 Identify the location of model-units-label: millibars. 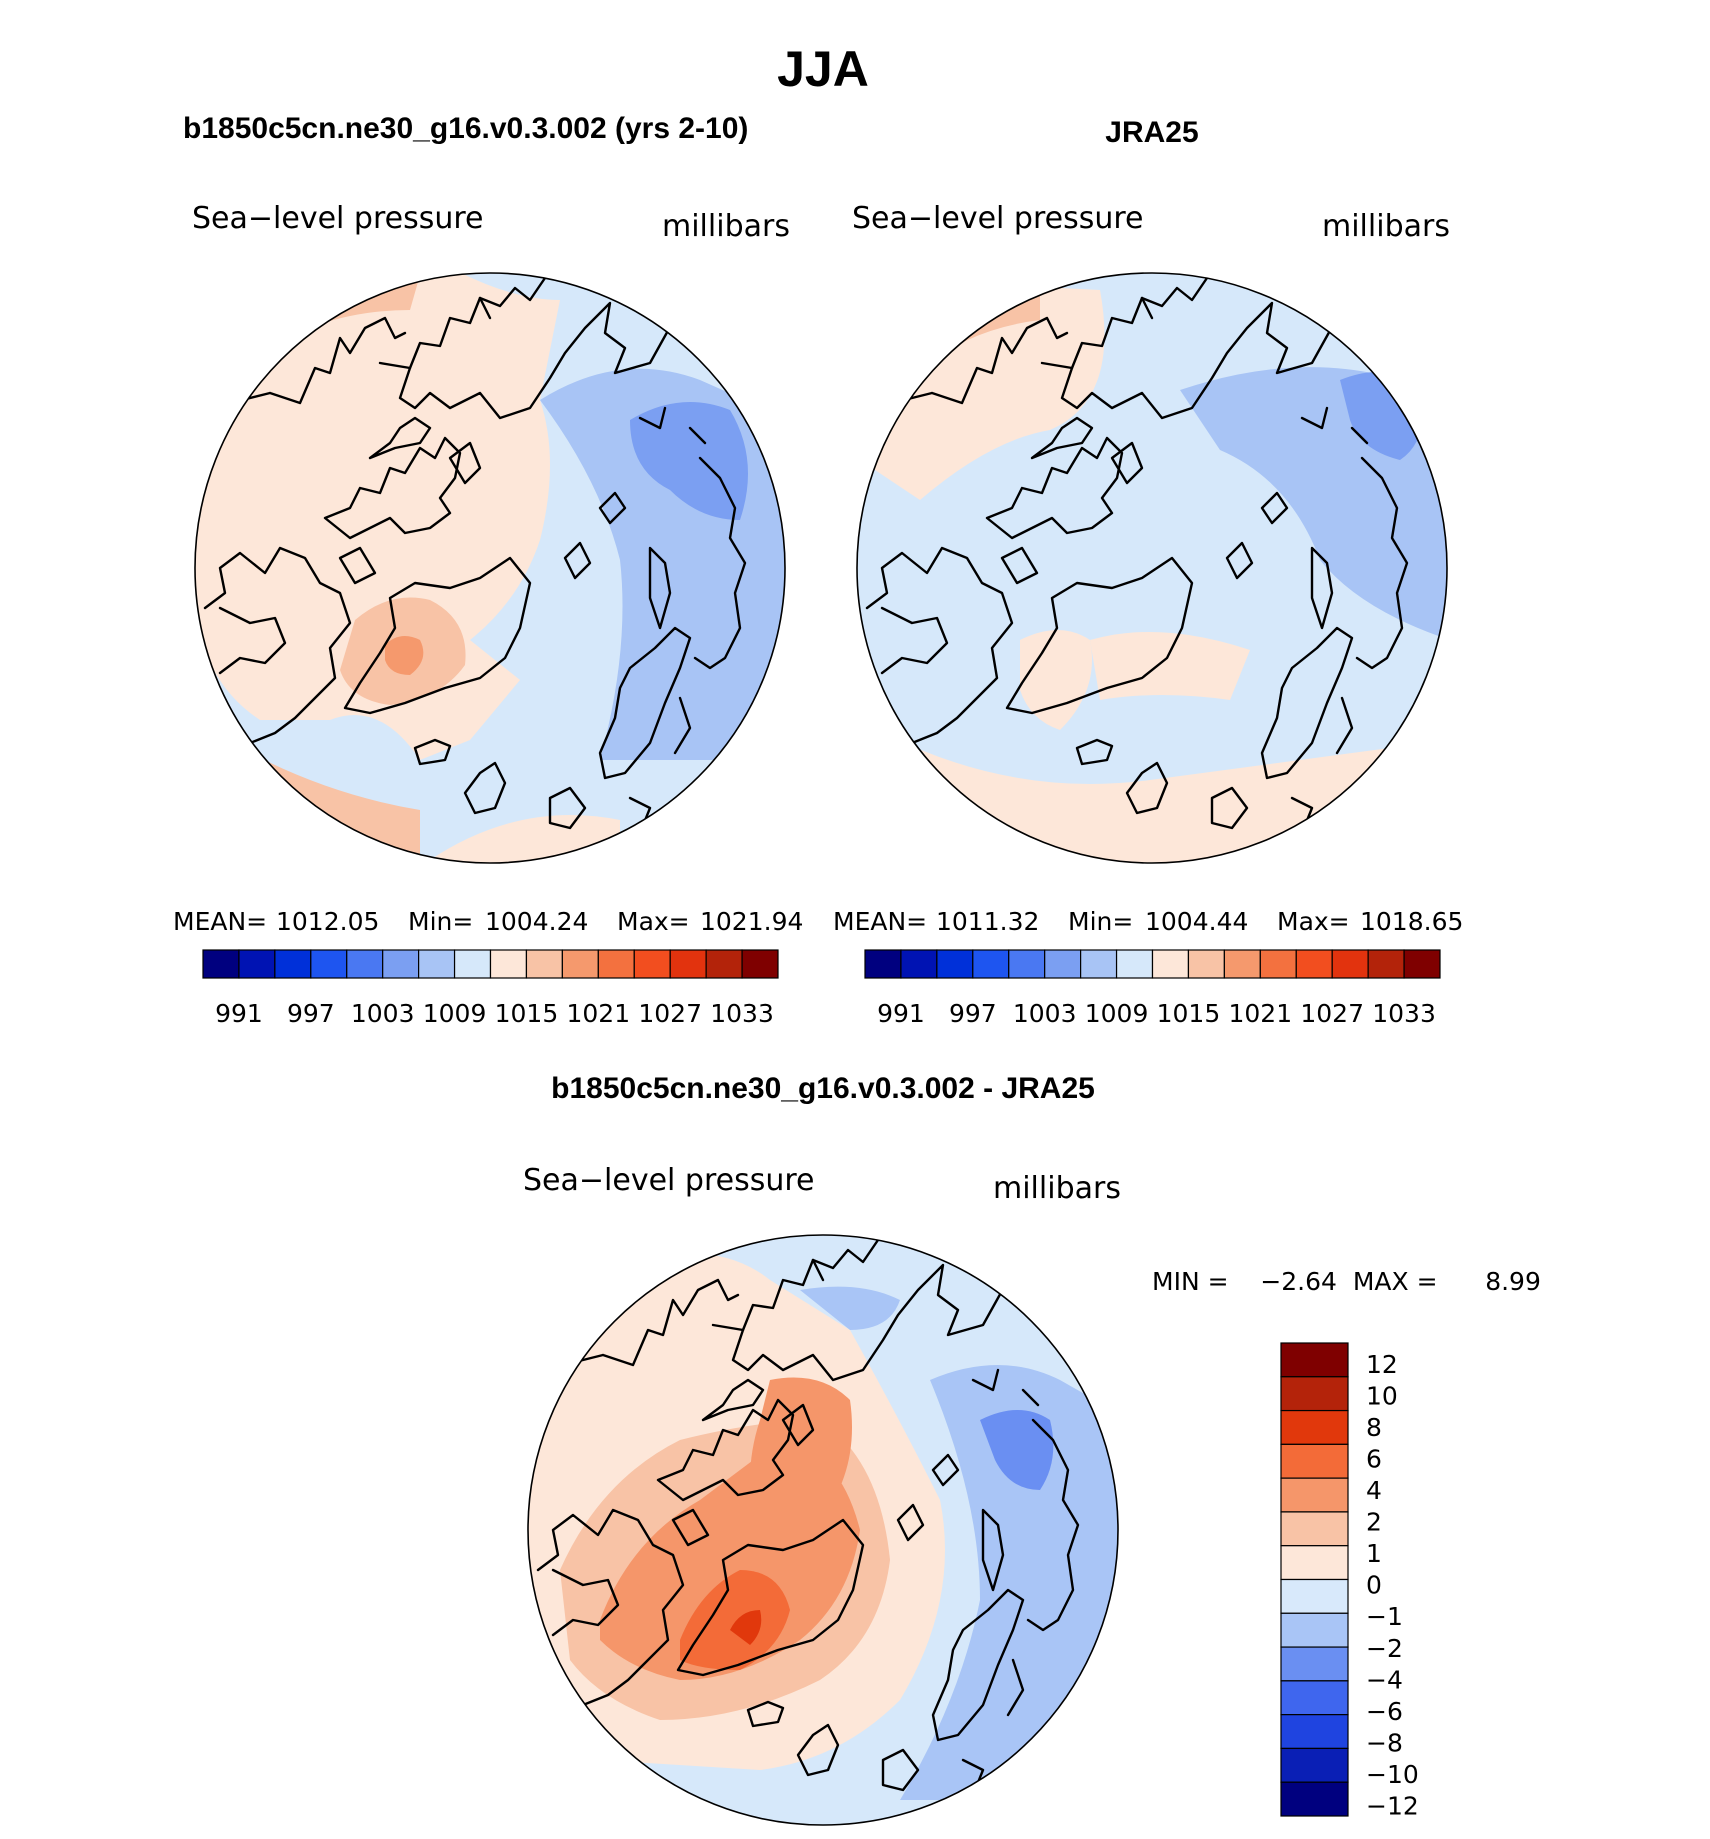
(726, 226).